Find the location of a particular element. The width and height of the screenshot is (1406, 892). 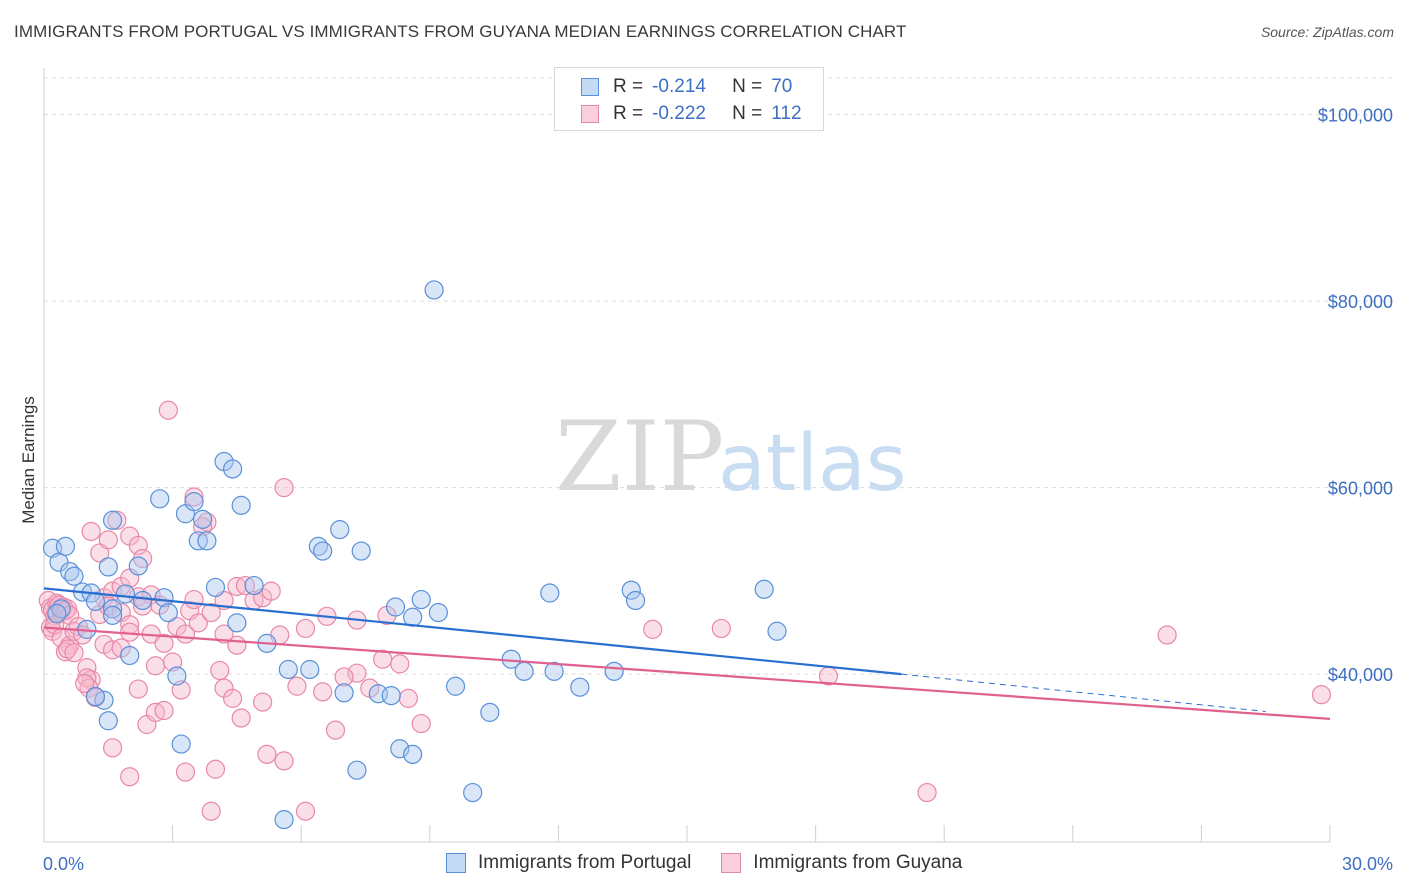

trend-lines is located at coordinates (687, 654).